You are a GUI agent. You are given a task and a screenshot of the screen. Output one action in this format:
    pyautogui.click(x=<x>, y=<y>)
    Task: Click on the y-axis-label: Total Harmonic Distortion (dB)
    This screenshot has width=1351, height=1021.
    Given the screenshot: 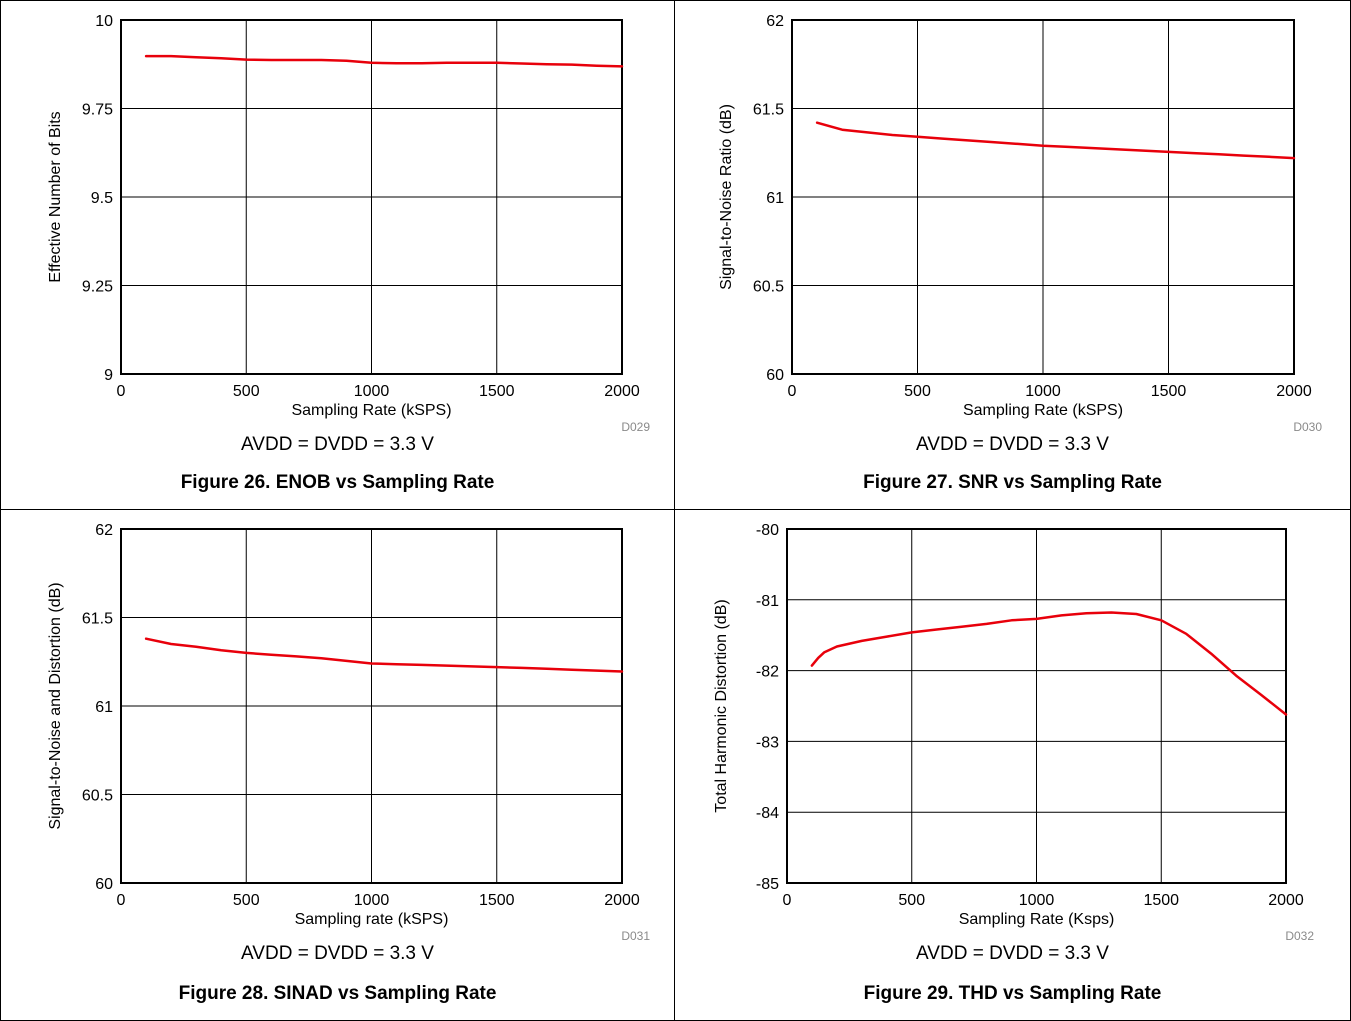 What is the action you would take?
    pyautogui.click(x=721, y=705)
    